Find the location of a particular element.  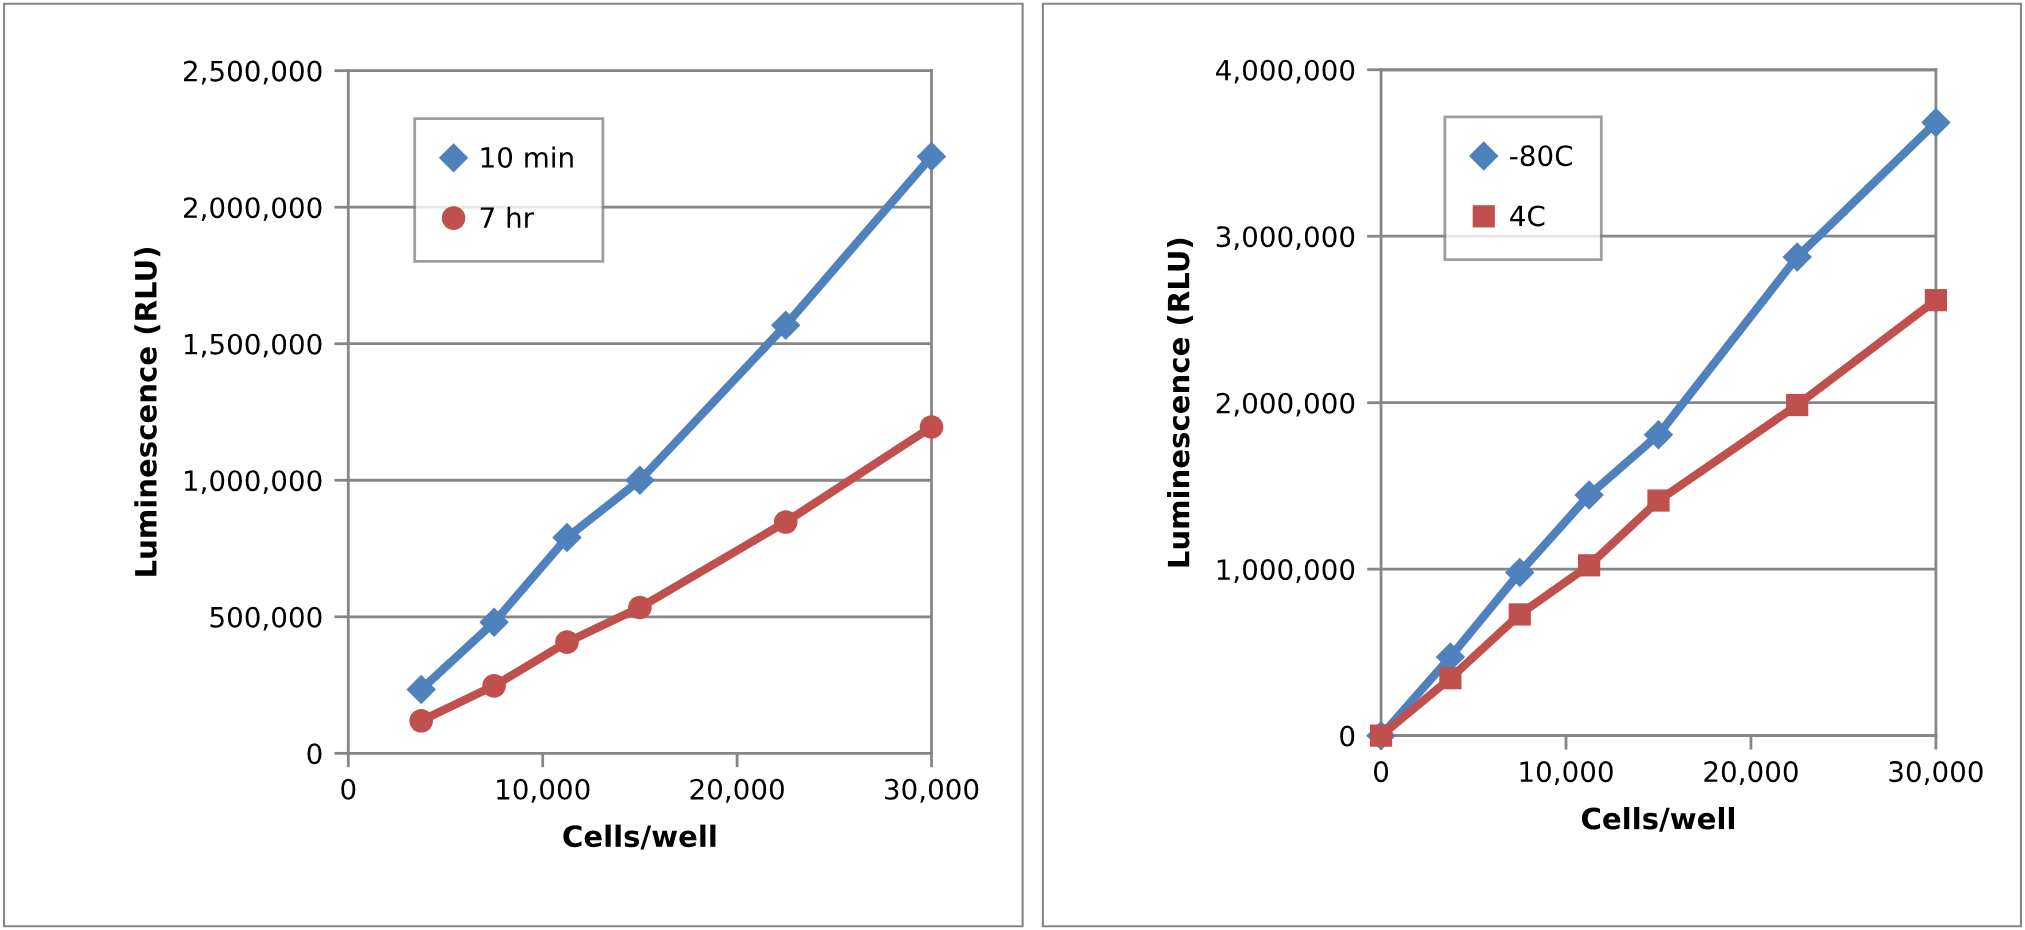

legend-label: -80C is located at coordinates (1541, 156).